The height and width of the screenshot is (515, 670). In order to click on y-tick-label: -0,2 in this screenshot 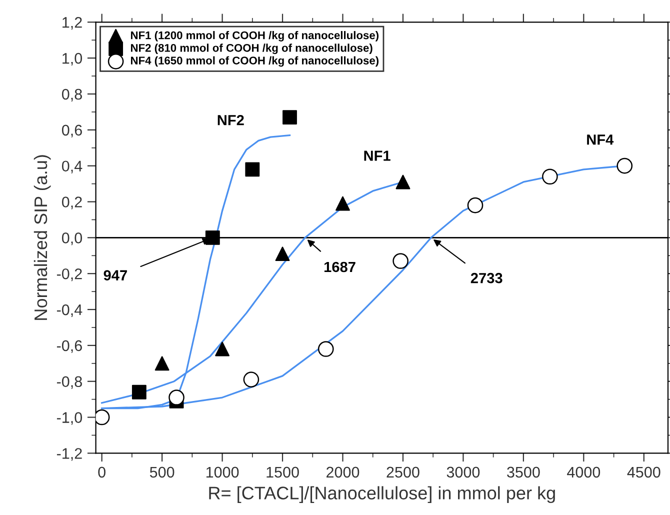, I will do `click(69, 275)`.